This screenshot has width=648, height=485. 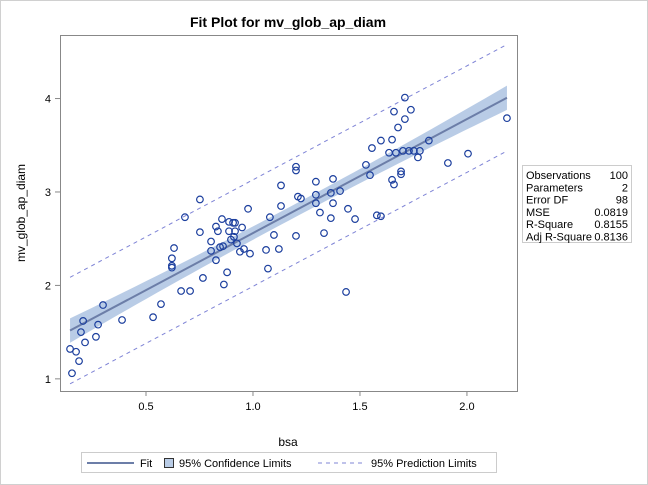 I want to click on x-tick-label: 0.5, so click(x=145, y=407).